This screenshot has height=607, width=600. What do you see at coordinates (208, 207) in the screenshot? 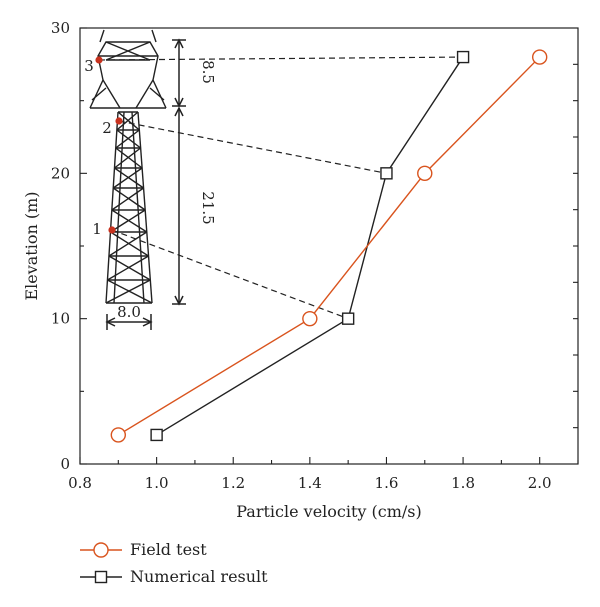
I see `dimension-label-lower: 21.5` at bounding box center [208, 207].